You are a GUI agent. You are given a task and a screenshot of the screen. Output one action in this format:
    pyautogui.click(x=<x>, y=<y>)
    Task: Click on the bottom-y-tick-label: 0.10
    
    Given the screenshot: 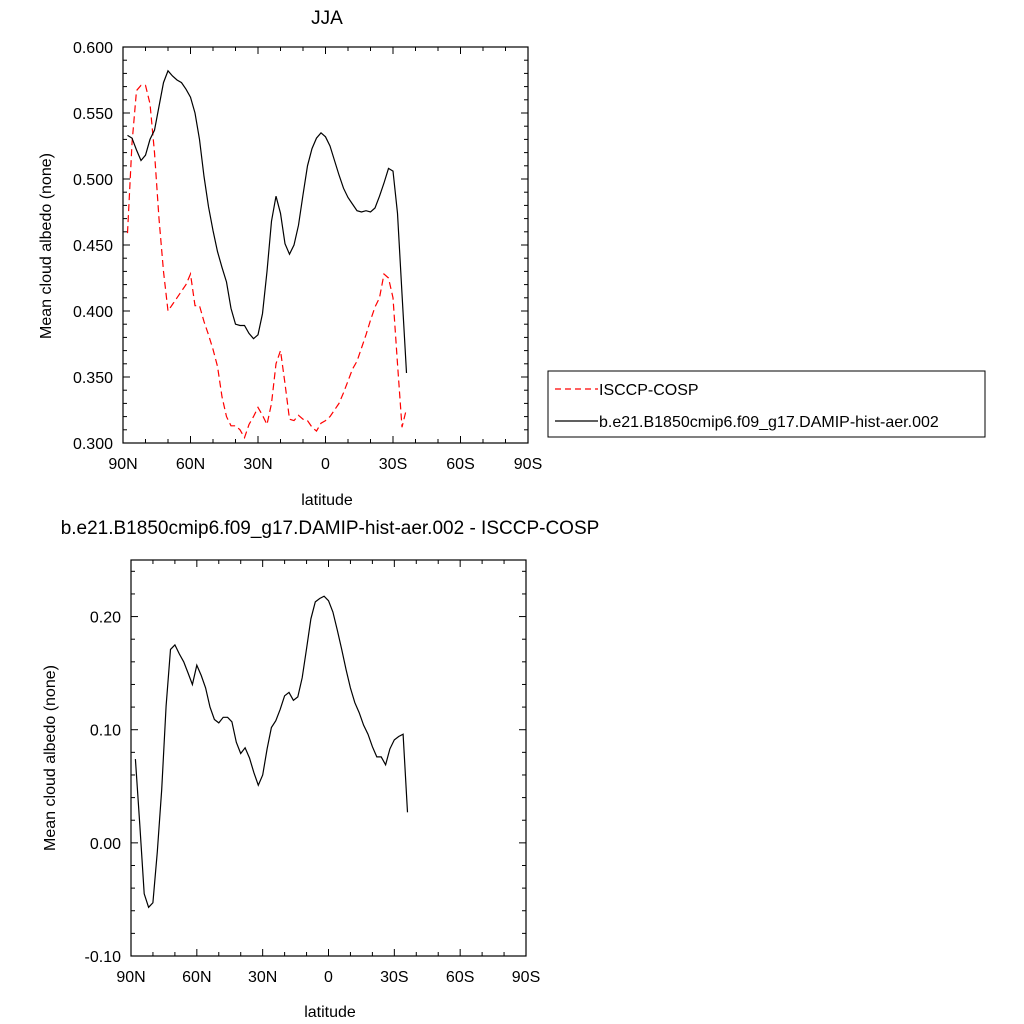 What is the action you would take?
    pyautogui.click(x=105, y=731)
    